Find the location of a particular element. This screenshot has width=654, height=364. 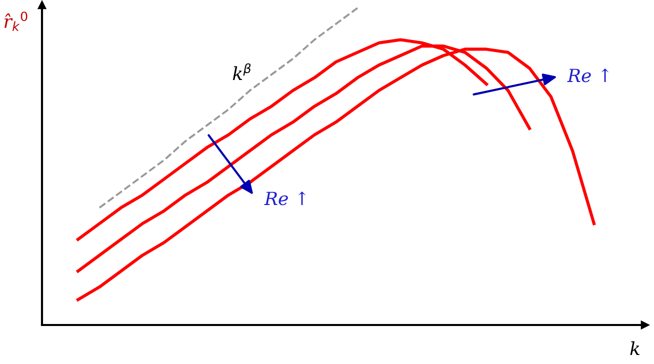

y-axis-title: r̂$_{k}$$^{0}$ is located at coordinates (16, 21).